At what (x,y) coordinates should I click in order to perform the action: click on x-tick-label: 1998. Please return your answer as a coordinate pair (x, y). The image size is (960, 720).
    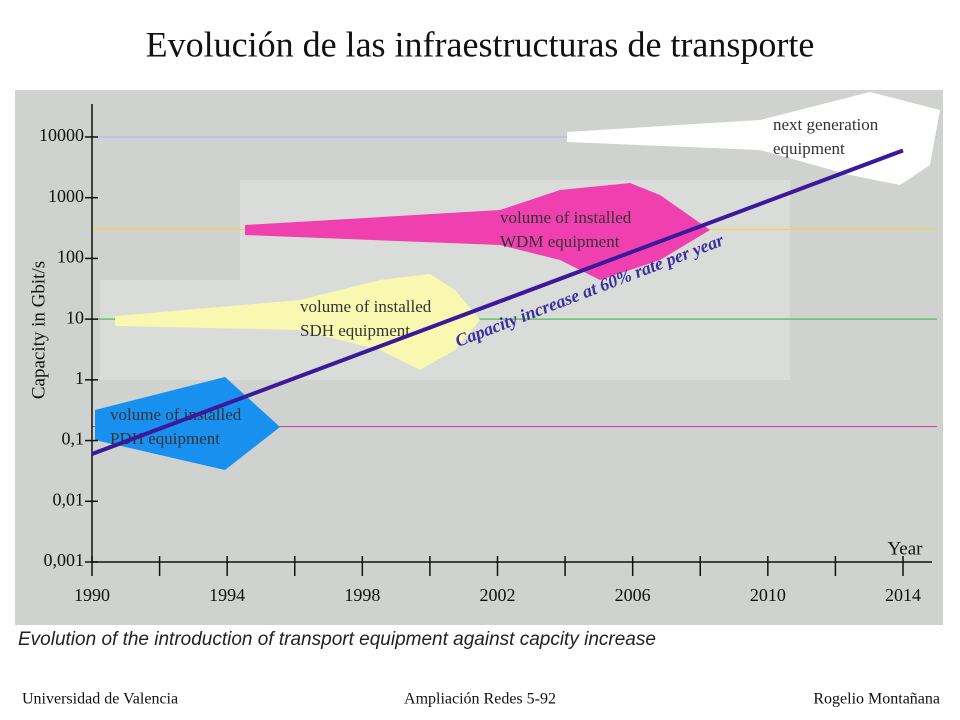
    Looking at the image, I should click on (362, 595).